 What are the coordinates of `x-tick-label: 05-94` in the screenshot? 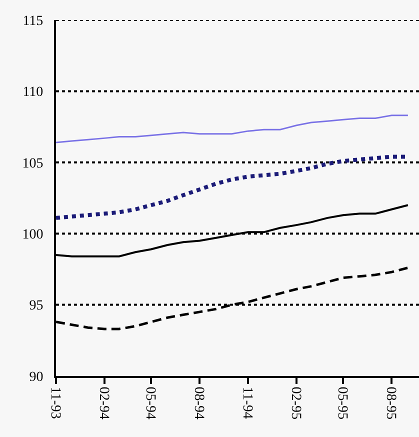 It's located at (150, 403).